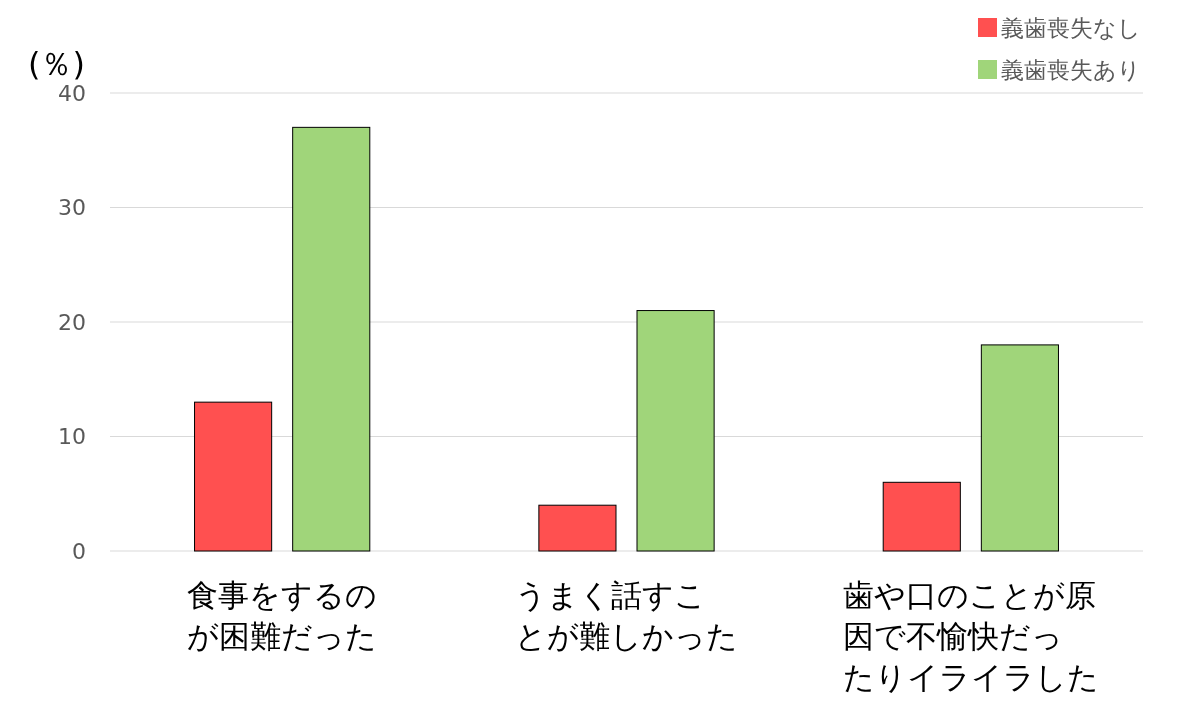 The image size is (1187, 706). I want to click on y-axis-title: (％), so click(56, 64).